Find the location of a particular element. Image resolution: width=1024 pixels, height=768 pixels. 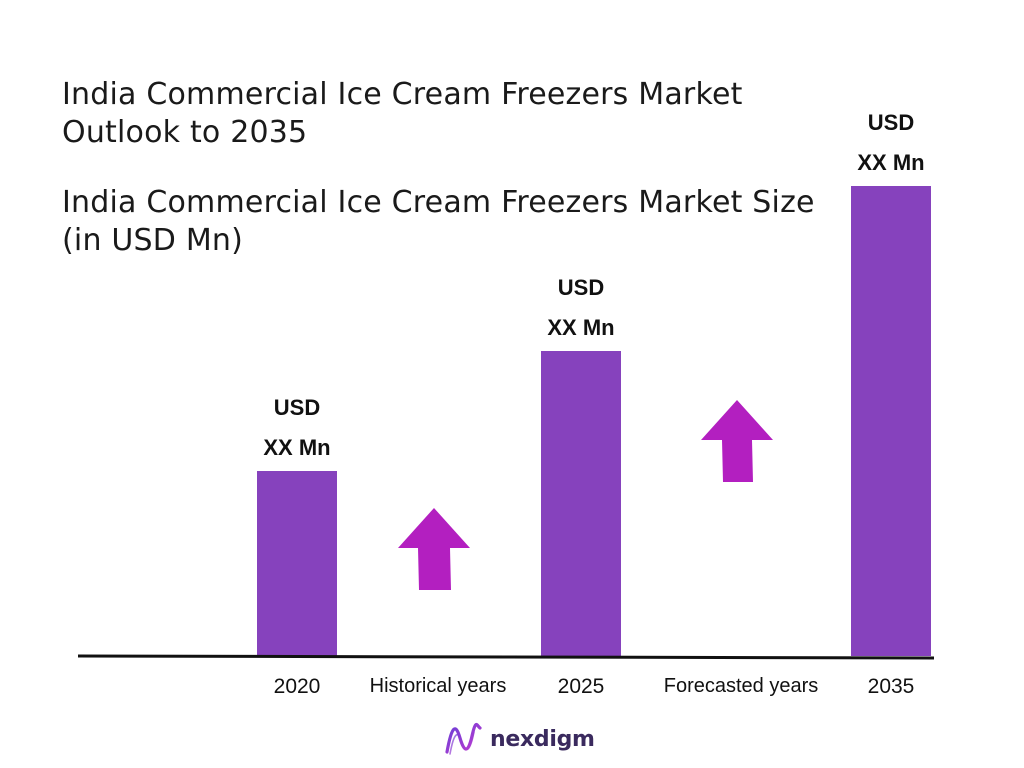

x-axis-line is located at coordinates (506, 657).